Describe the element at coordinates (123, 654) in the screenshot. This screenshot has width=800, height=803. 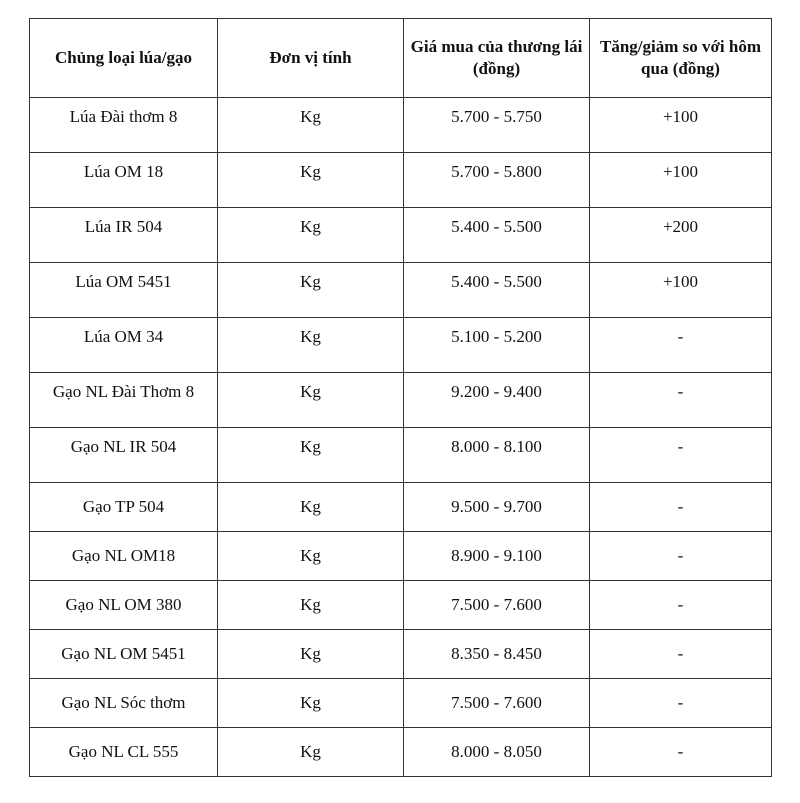
I see `variety-cell: Gạo NL OM 5451` at that location.